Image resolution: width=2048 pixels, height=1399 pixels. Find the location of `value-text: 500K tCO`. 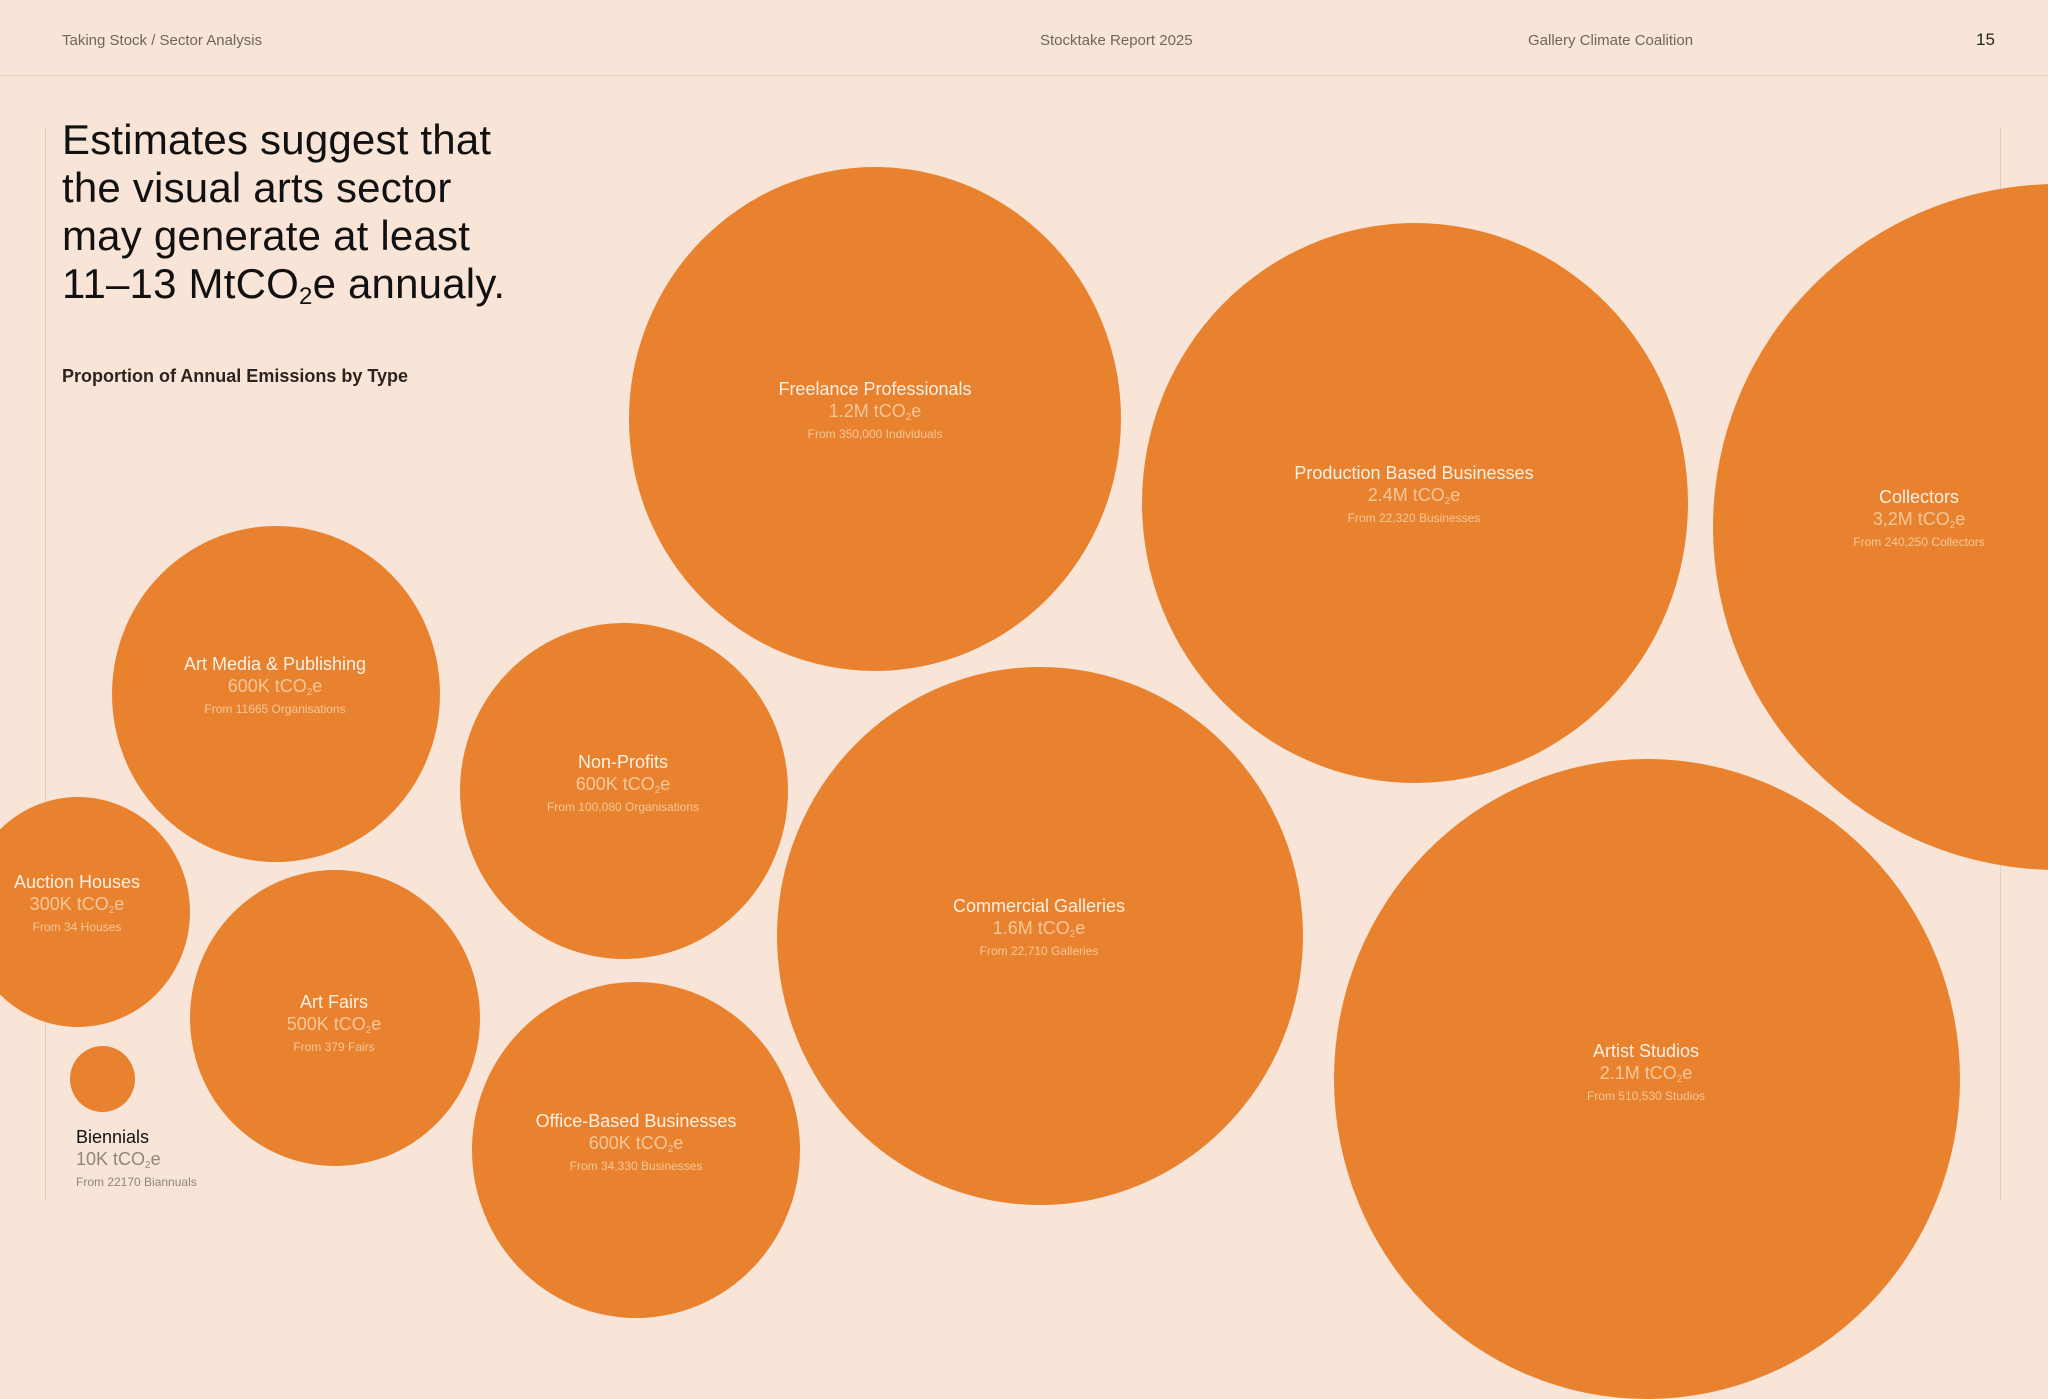

value-text: 500K tCO is located at coordinates (326, 1024).